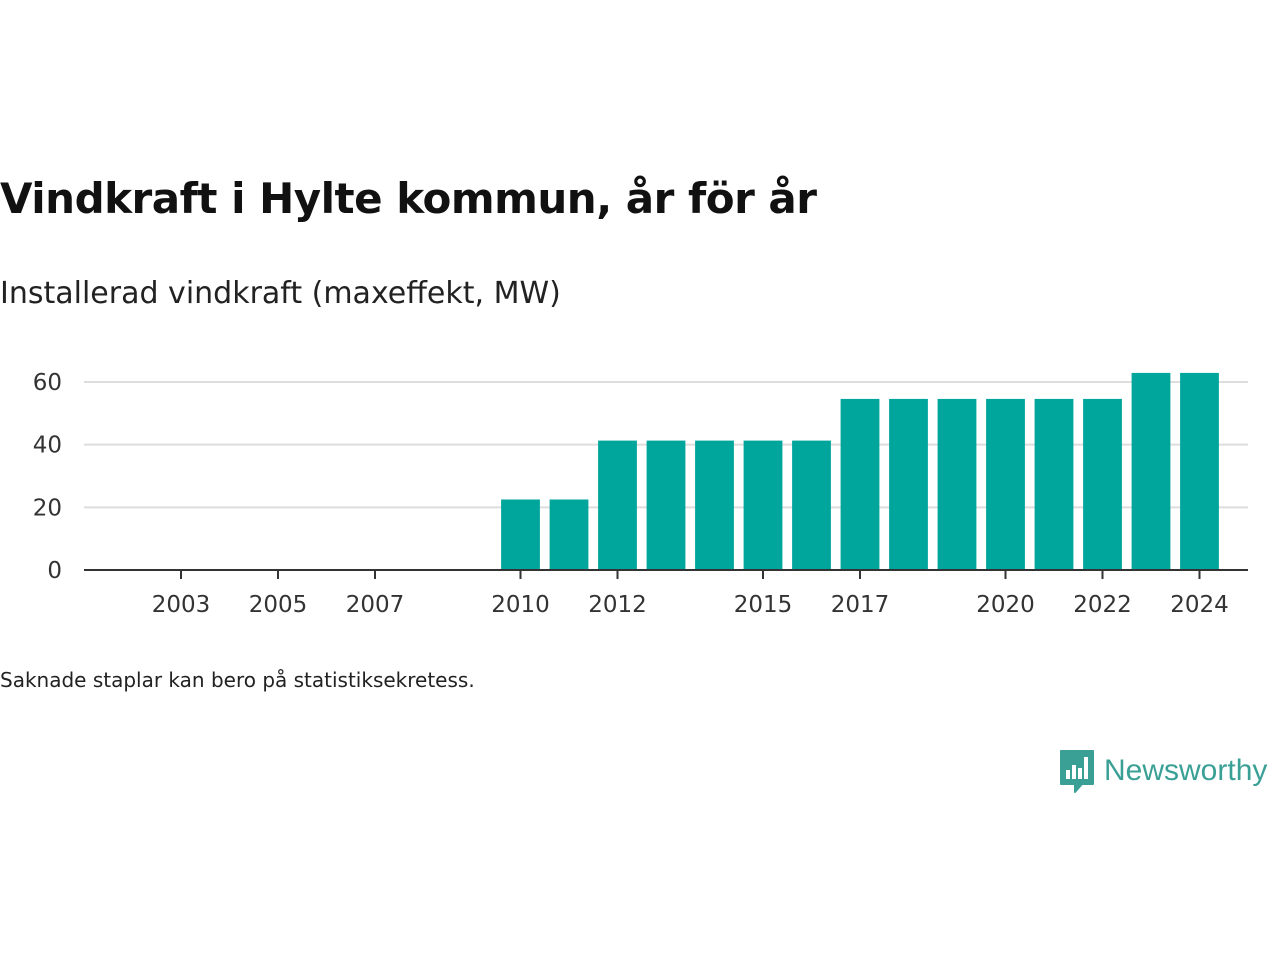  Describe the element at coordinates (763, 605) in the screenshot. I see `x-tick-label: 2015` at that location.